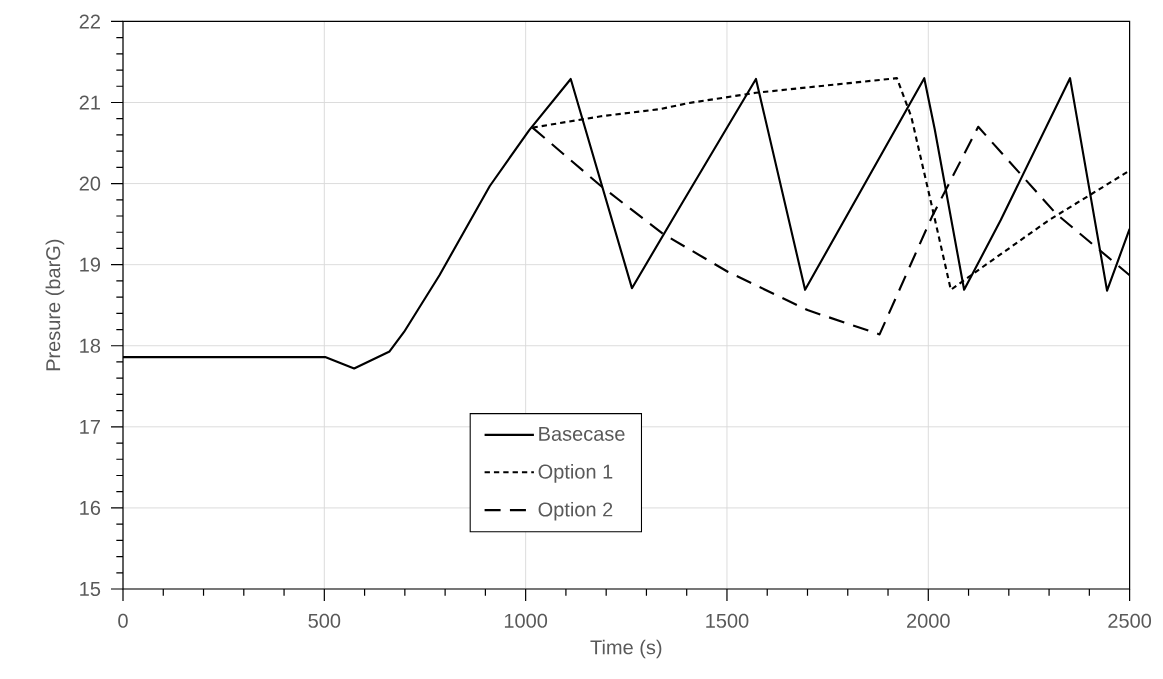 The image size is (1163, 679). What do you see at coordinates (575, 511) in the screenshot?
I see `legend-label: Option 2` at bounding box center [575, 511].